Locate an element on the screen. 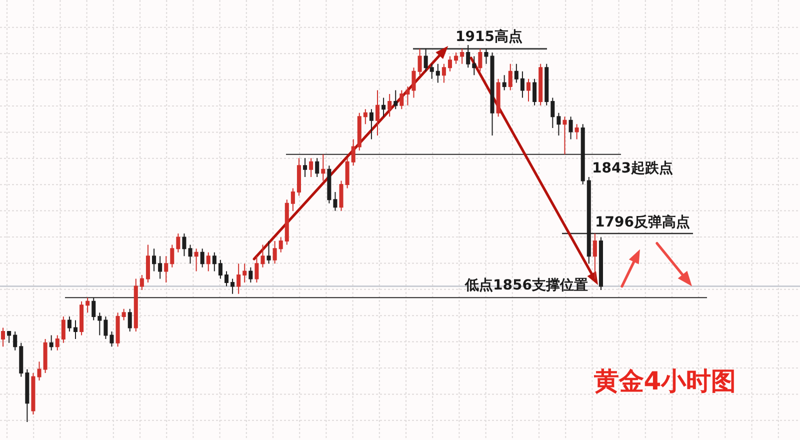 The image size is (800, 440). ref-line-label: 1843起跌点 is located at coordinates (632, 168).